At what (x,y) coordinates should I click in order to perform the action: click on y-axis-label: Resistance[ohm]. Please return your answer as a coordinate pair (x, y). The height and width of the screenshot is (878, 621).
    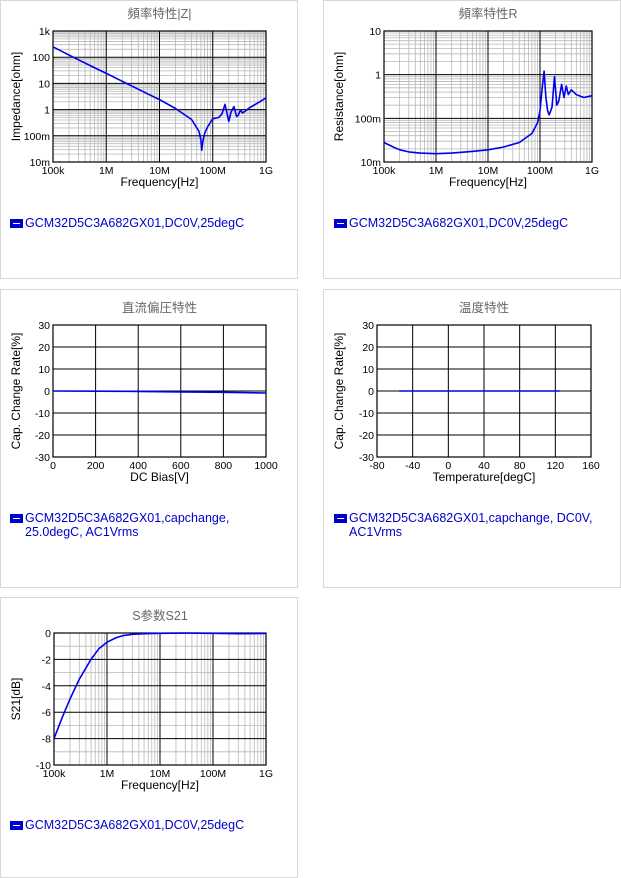
    Looking at the image, I should click on (339, 96).